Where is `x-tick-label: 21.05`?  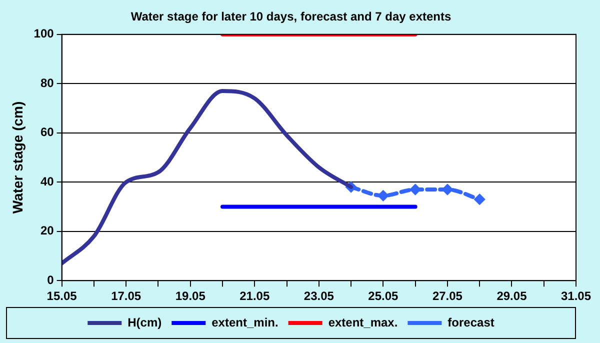
x-tick-label: 21.05 is located at coordinates (255, 296).